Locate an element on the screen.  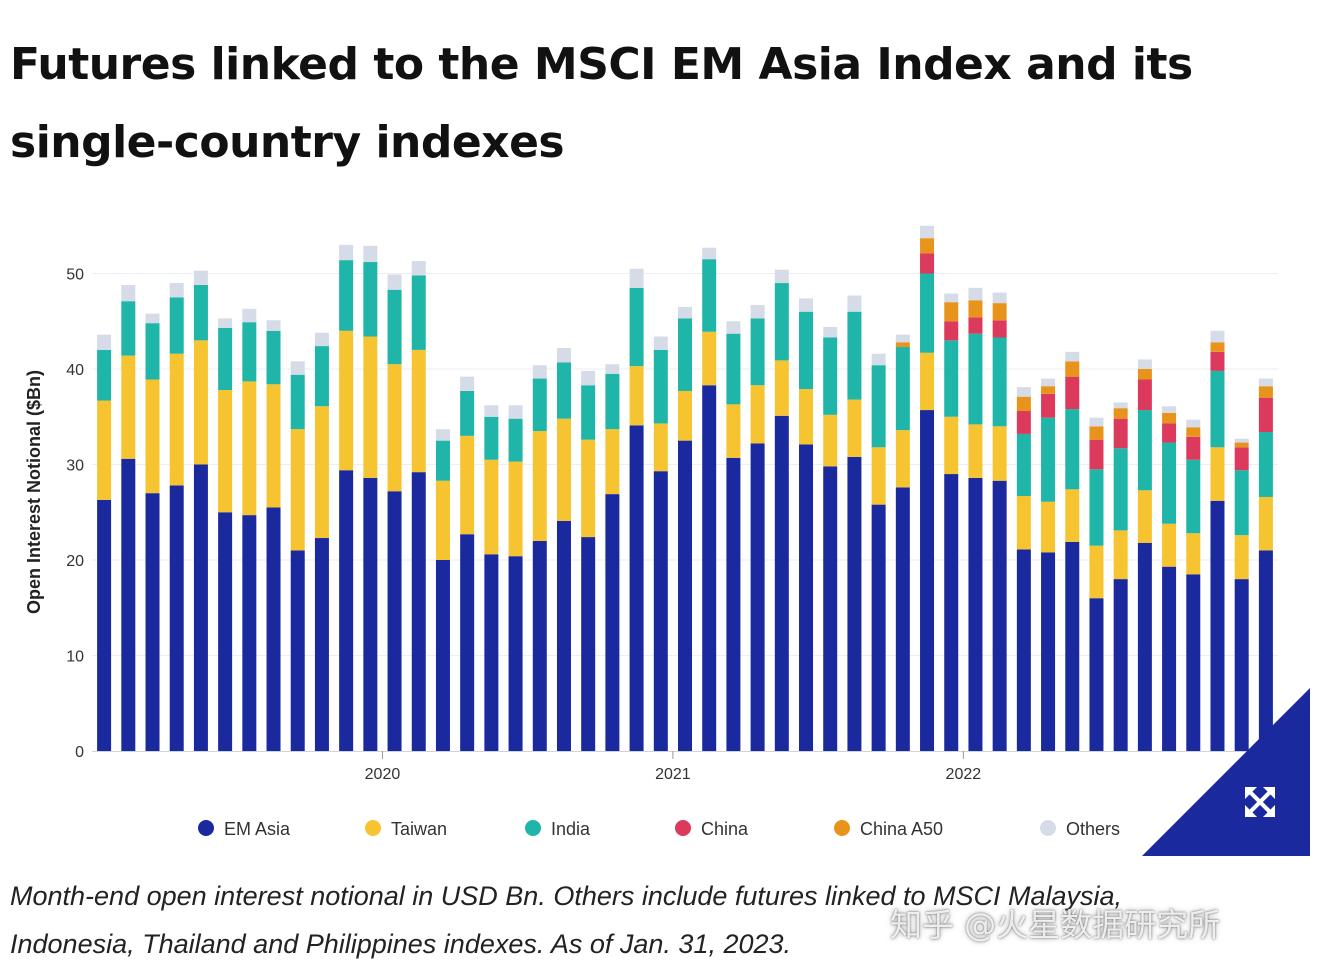
y-axis-ticks: 0 10 20 30 40 50 is located at coordinates (75, 514).